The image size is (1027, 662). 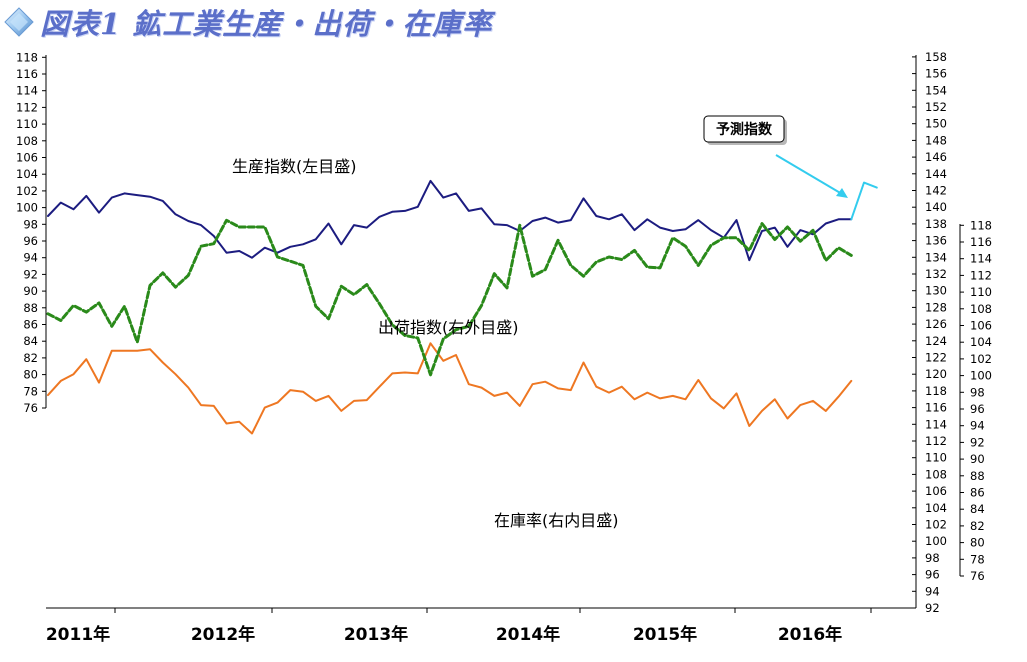 I want to click on right-inner-tick-label: 76, so click(x=977, y=576).